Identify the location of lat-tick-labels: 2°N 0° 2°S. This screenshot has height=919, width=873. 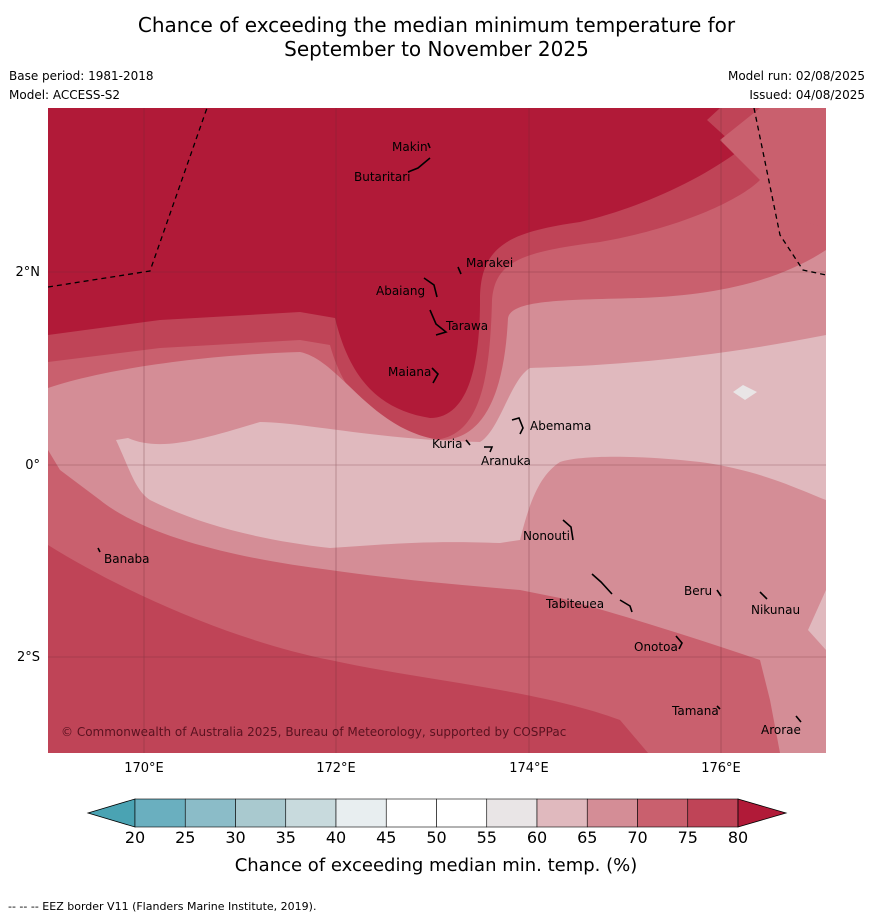
(28, 465).